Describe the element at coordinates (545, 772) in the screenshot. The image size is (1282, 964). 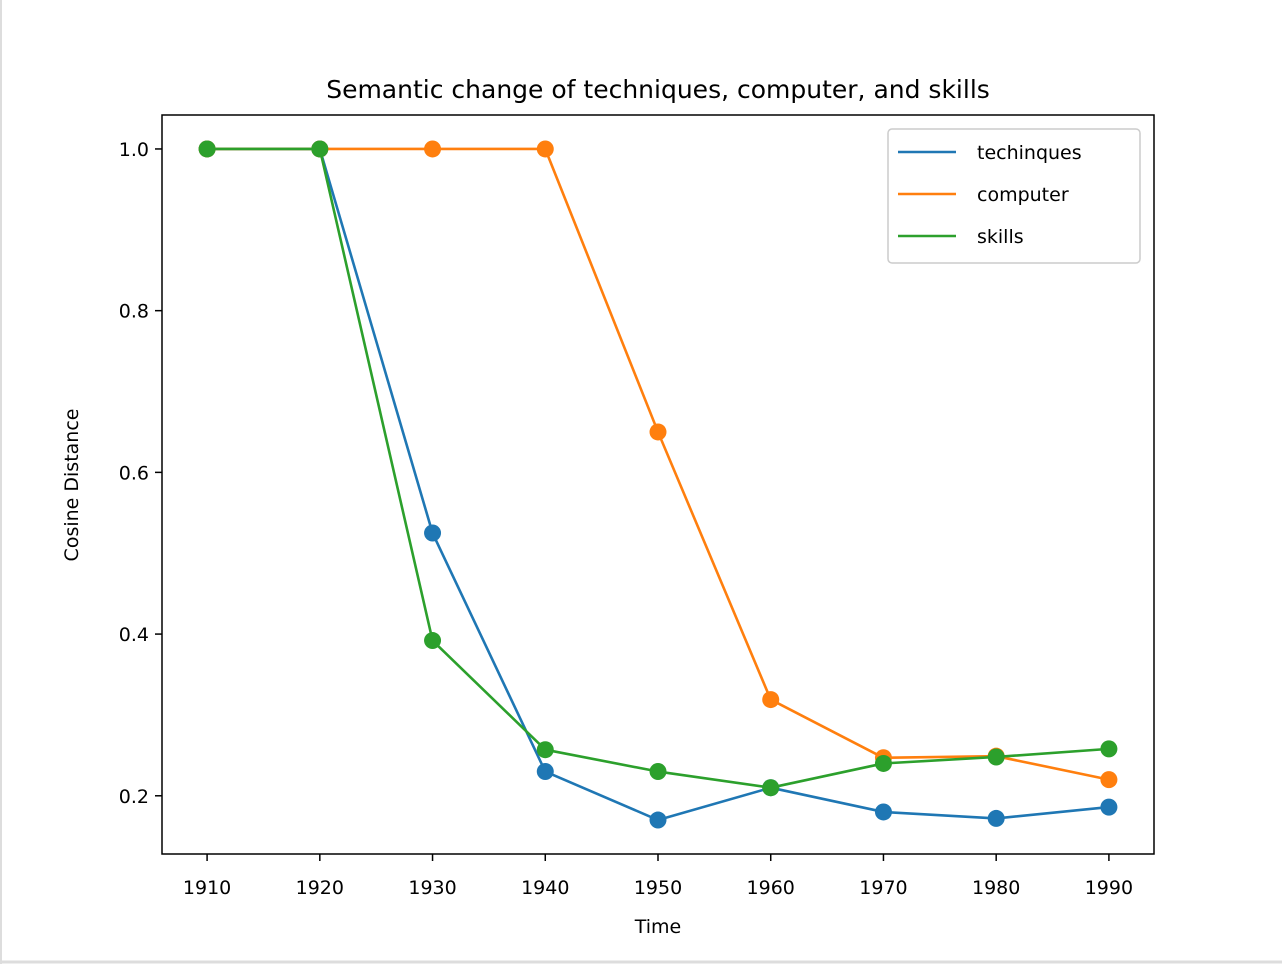
I see `data-point-techinques-1940` at that location.